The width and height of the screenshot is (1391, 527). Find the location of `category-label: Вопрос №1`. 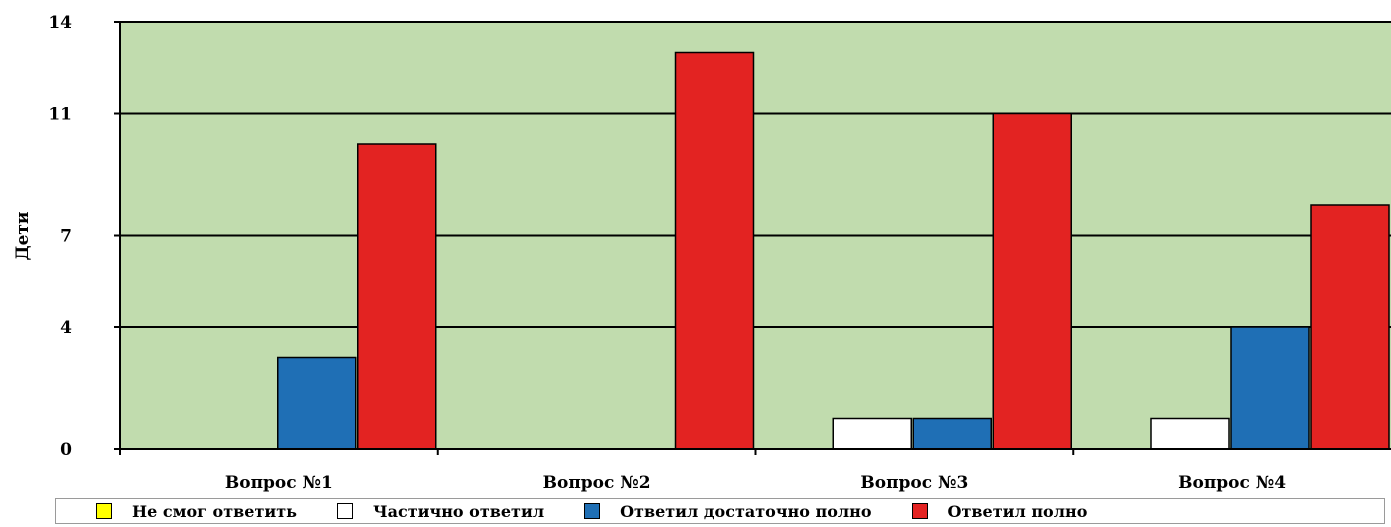

category-label: Вопрос №1 is located at coordinates (279, 483).